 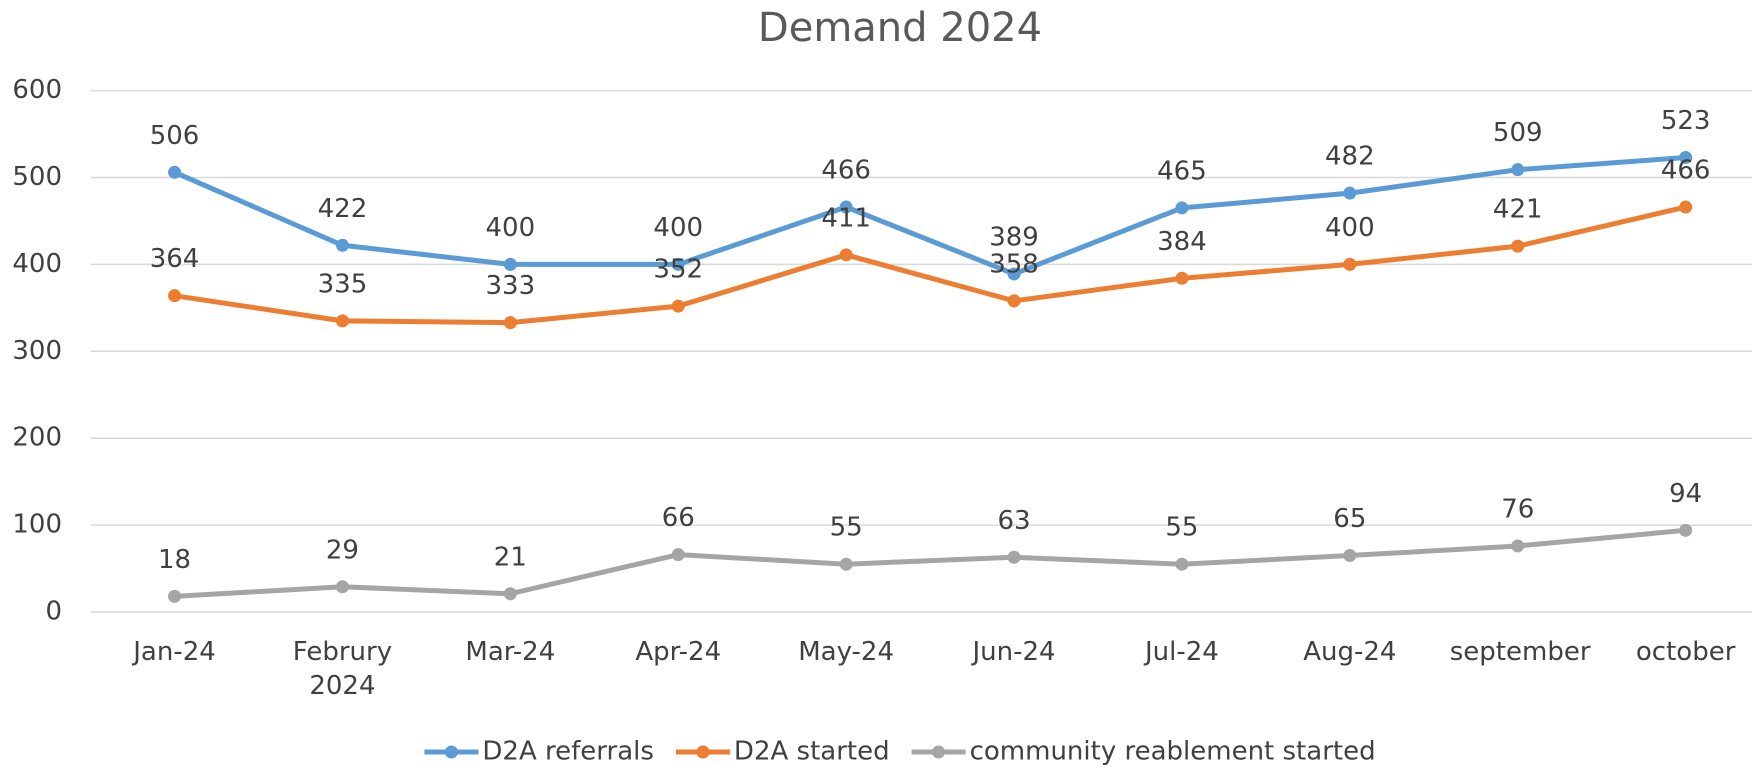 What do you see at coordinates (1349, 519) in the screenshot?
I see `data-label: 65` at bounding box center [1349, 519].